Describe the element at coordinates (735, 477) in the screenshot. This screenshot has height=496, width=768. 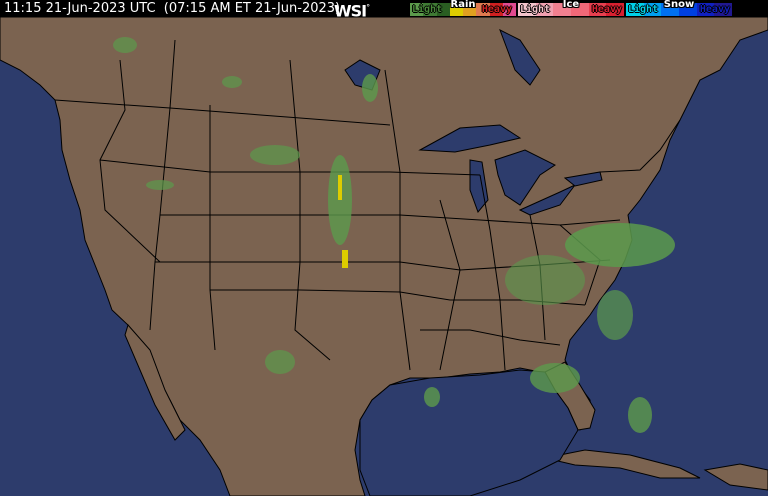
I see `land-hispaniola` at that location.